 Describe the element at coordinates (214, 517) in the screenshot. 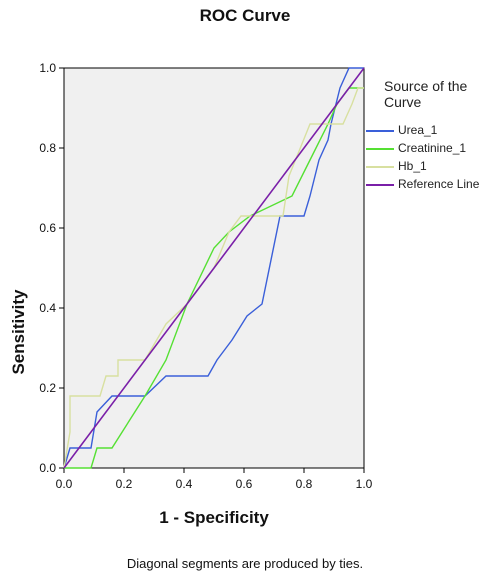

I see `x-axis-label: 1 - Specificity` at that location.